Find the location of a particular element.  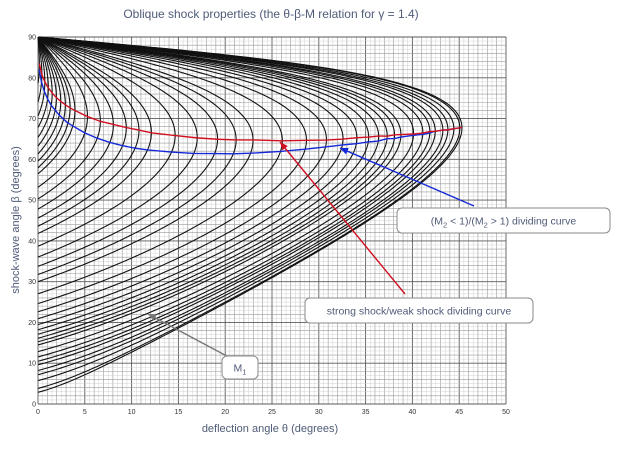

x-axis-label: deflection angle θ (degrees) is located at coordinates (270, 429).